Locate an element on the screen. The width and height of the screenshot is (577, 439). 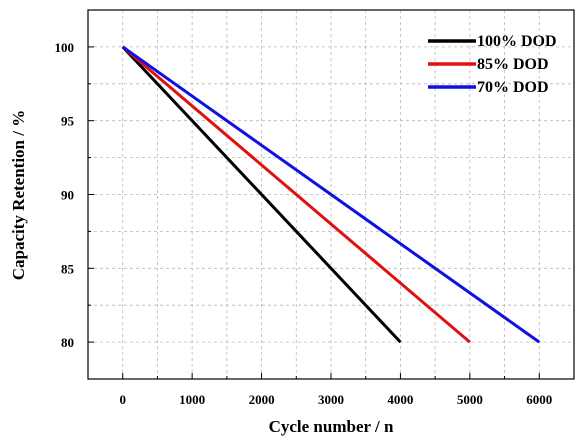
x-tick-label: 4000 is located at coordinates (400, 399).